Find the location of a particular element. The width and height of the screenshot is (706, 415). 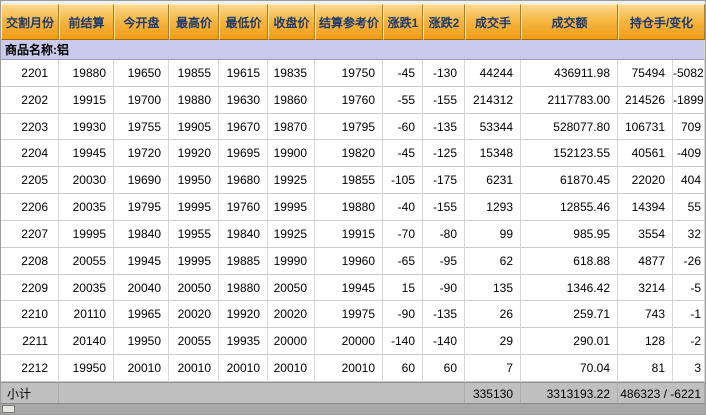

cell-settle-ref: 19855 is located at coordinates (349, 181).